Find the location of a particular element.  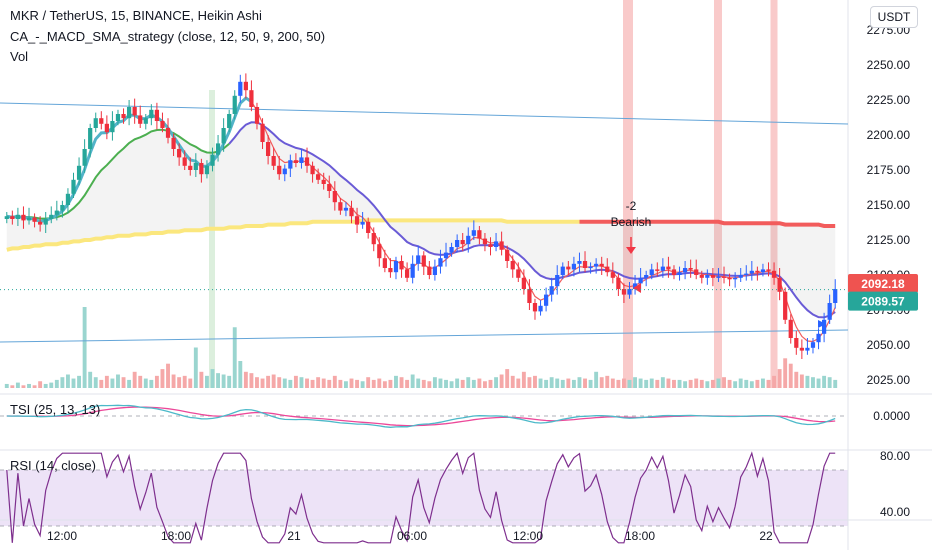

time-tick-label: 12:00 is located at coordinates (62, 536).